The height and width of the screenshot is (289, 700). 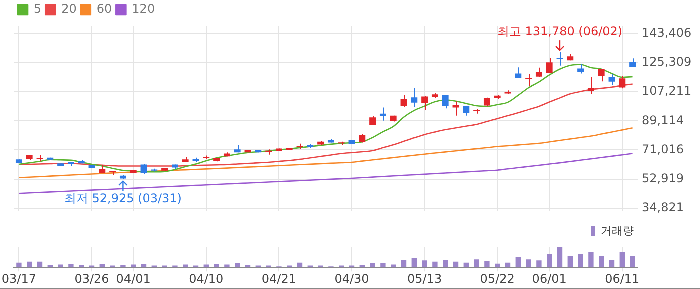 I want to click on legend-label: 60, so click(x=104, y=9).